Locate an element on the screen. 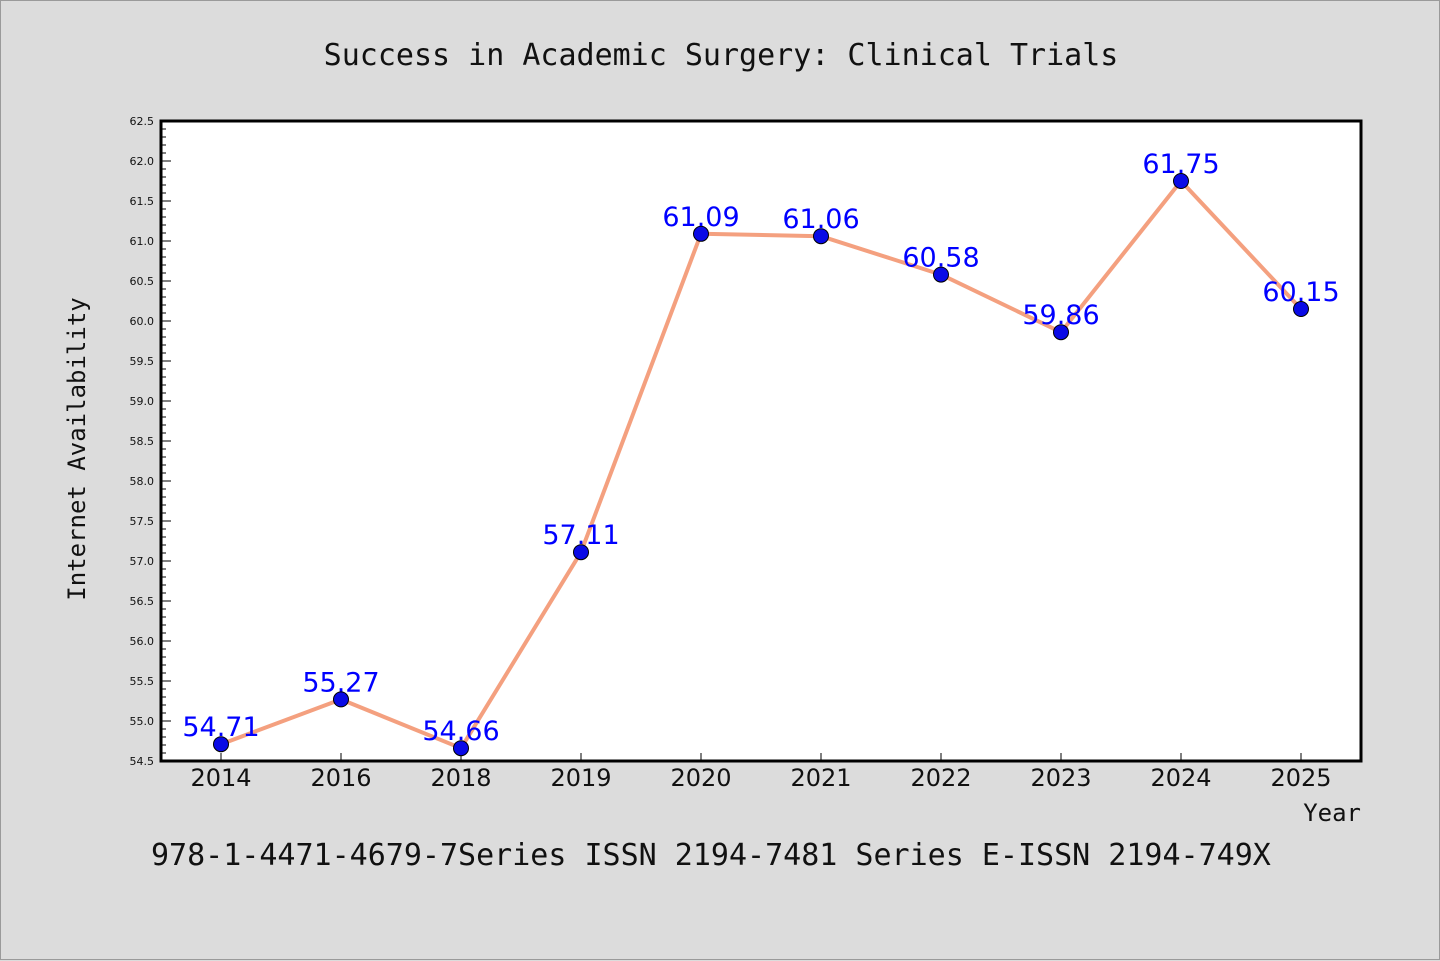 Image resolution: width=1440 pixels, height=961 pixels. y-tick-label: 56.0 is located at coordinates (142, 641).